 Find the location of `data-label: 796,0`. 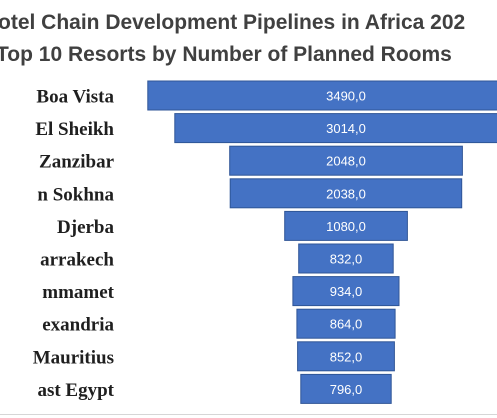

data-label: 796,0 is located at coordinates (346, 389).